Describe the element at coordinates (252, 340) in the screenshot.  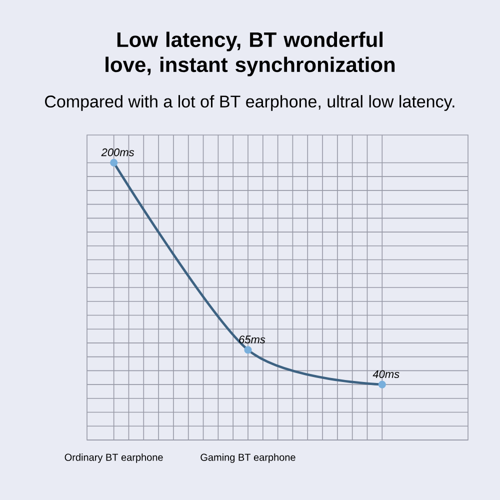
I see `data-label: 65ms` at that location.